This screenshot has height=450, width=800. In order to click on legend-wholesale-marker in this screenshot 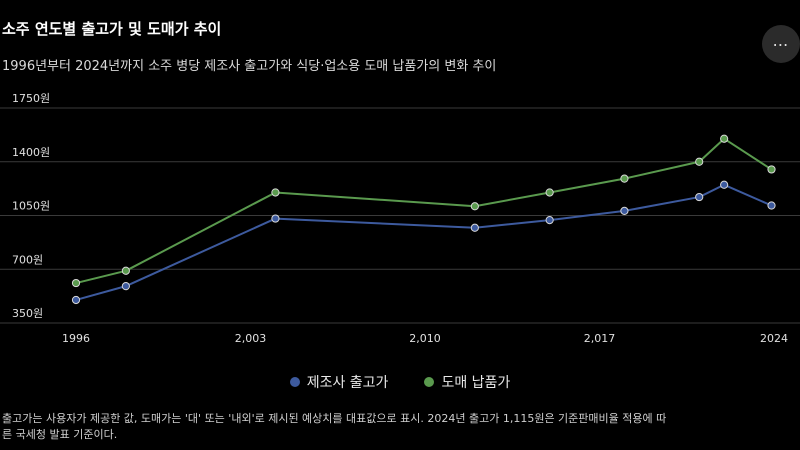, I will do `click(429, 382)`.